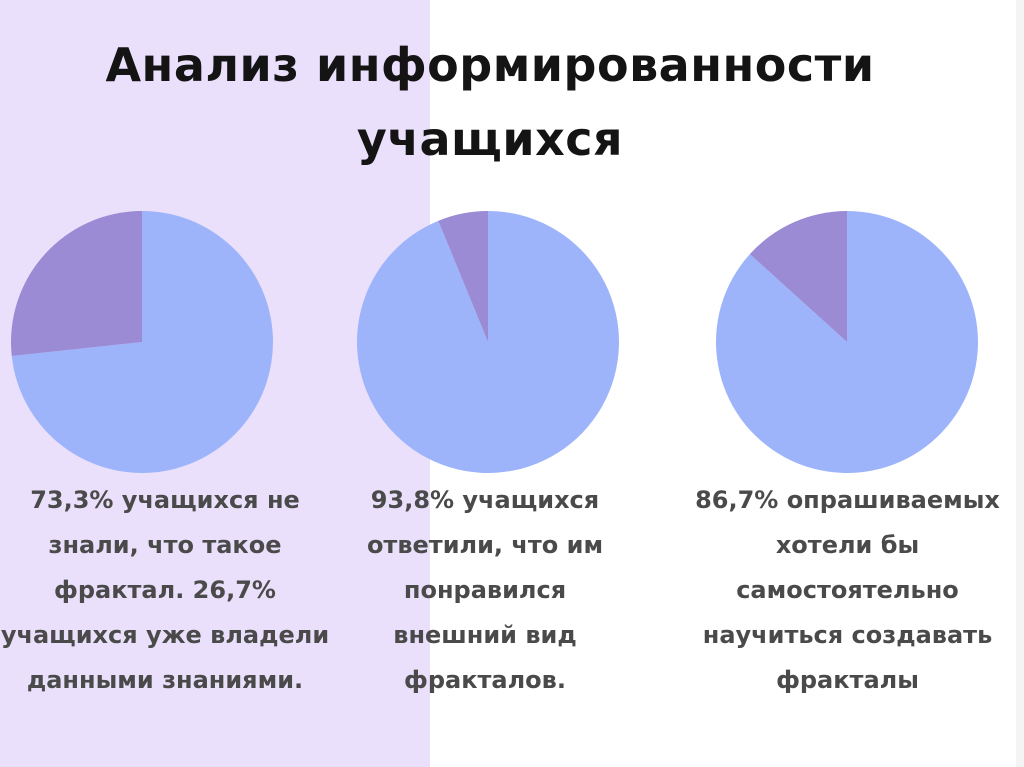 The width and height of the screenshot is (1024, 767). I want to click on right-edge-strip, so click(1020, 383).